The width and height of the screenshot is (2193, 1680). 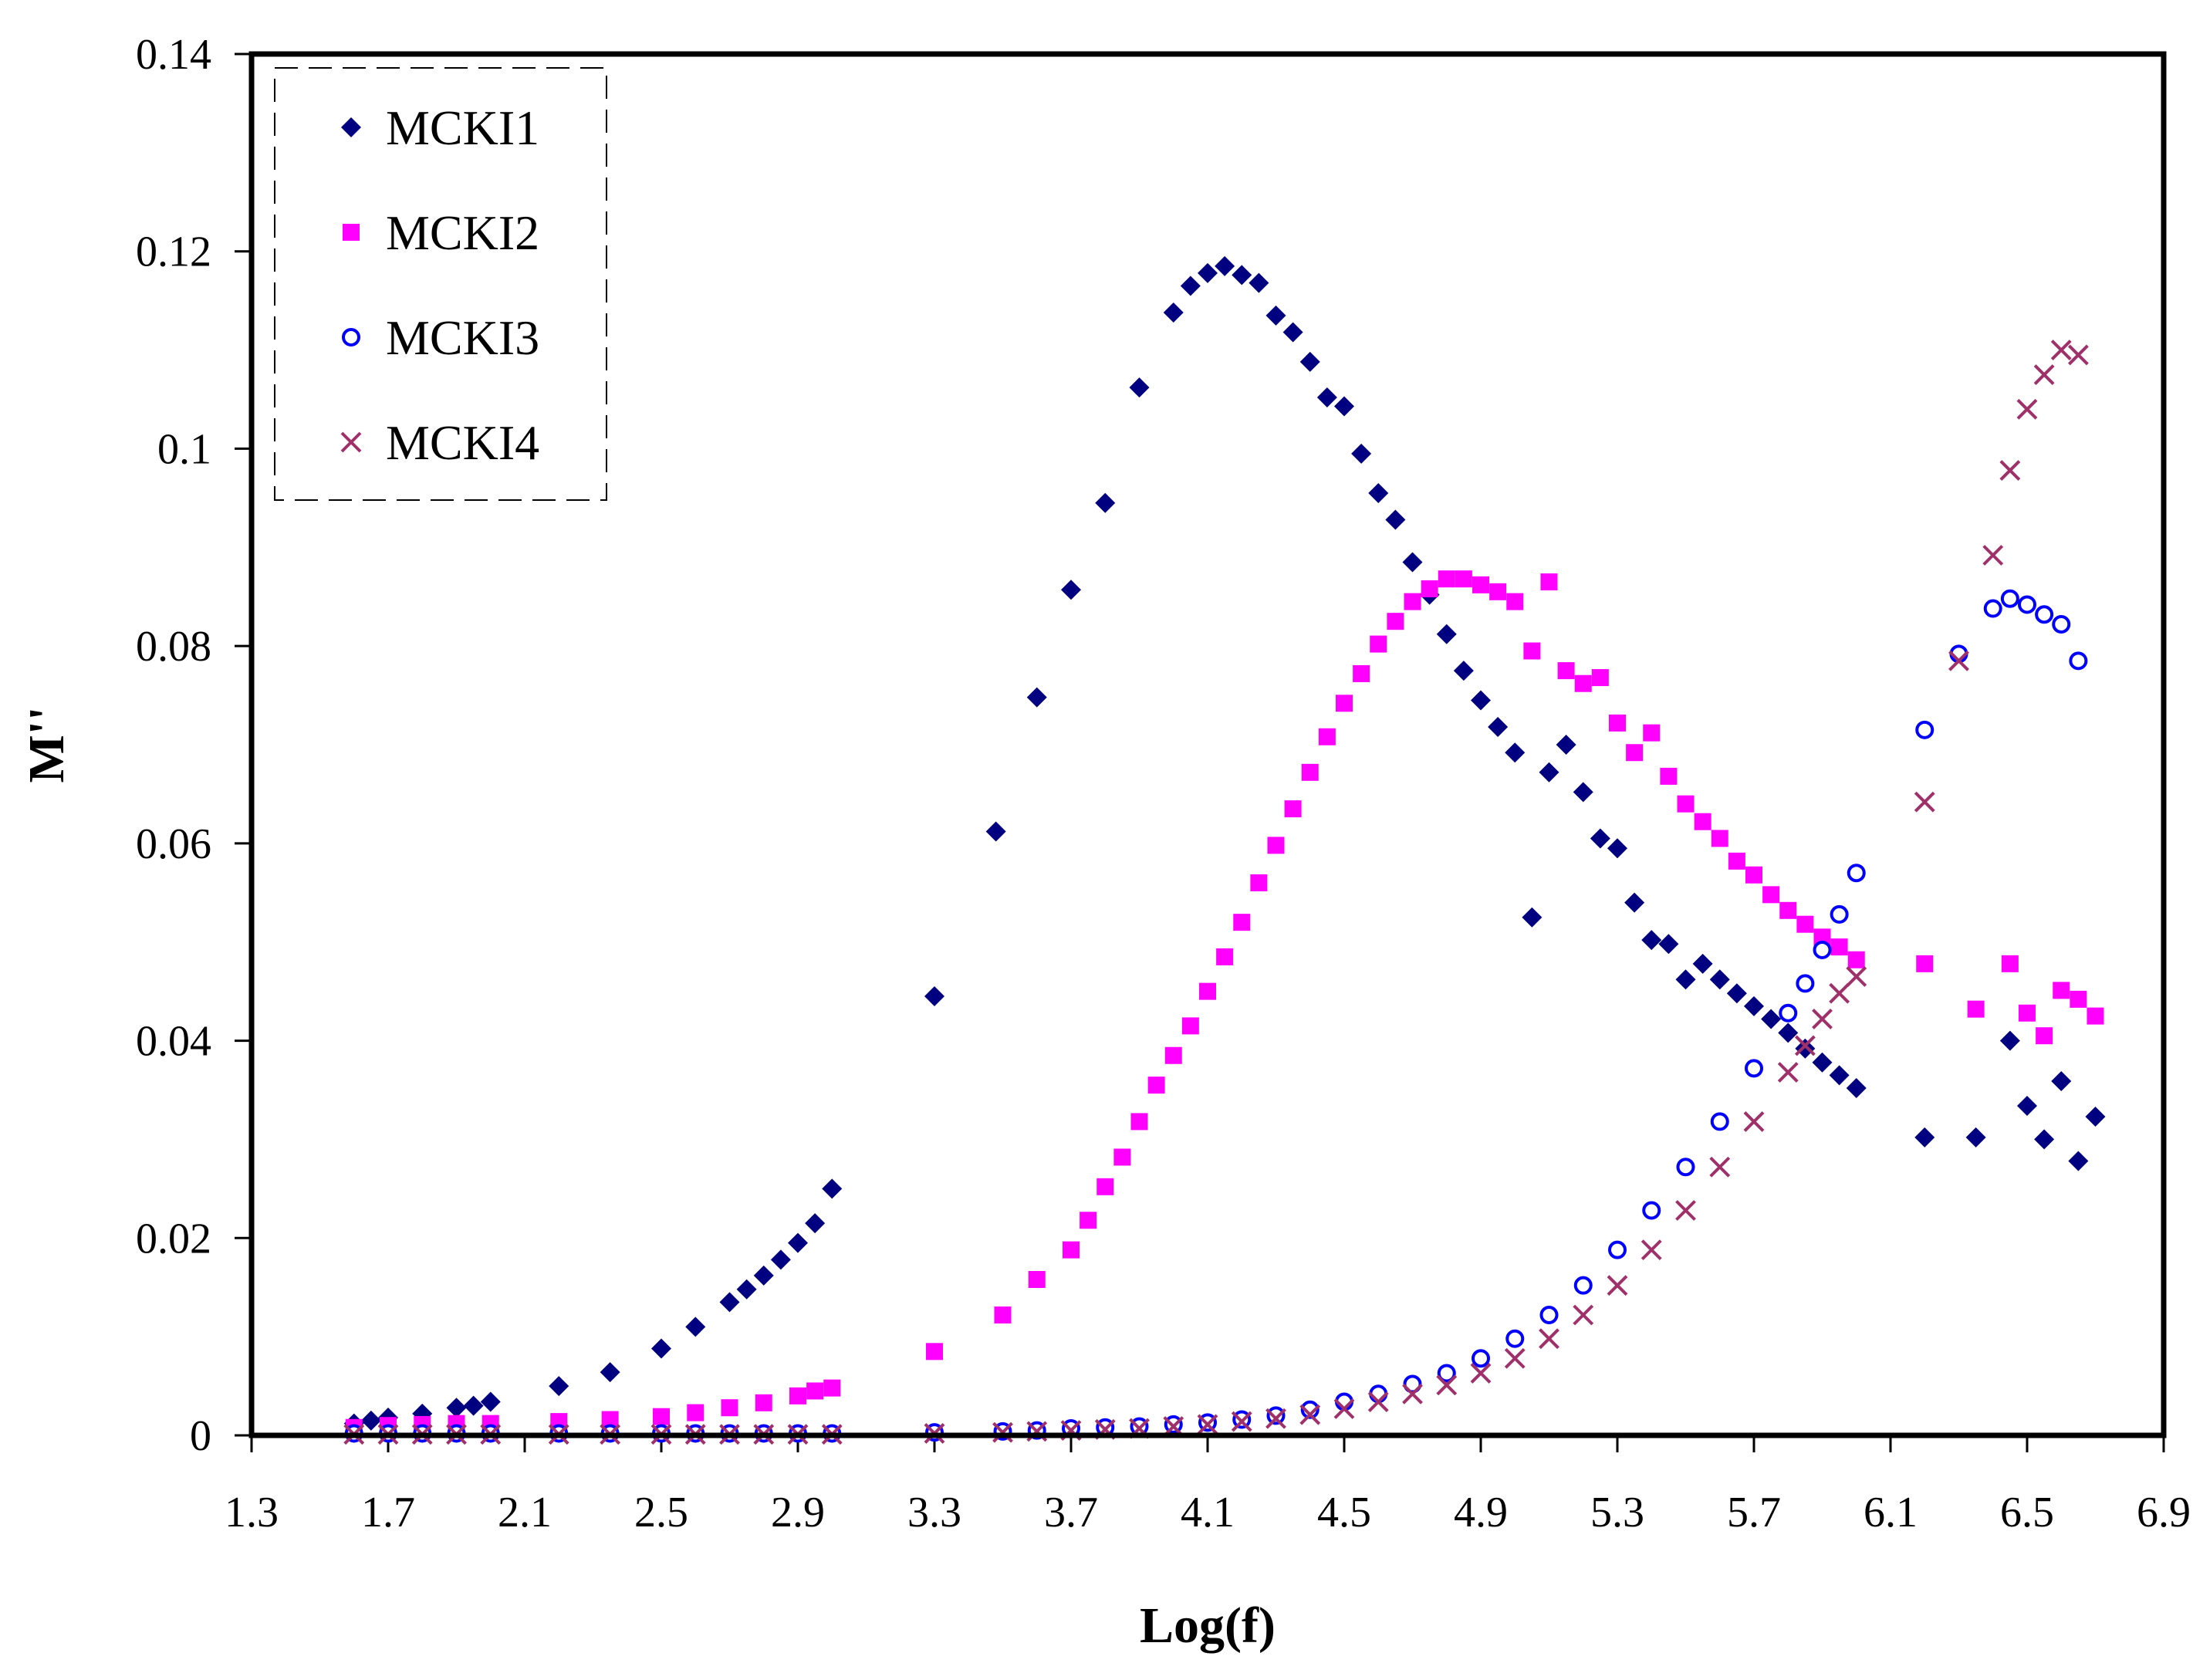 What do you see at coordinates (462, 232) in the screenshot?
I see `legend-label: MCKI2` at bounding box center [462, 232].